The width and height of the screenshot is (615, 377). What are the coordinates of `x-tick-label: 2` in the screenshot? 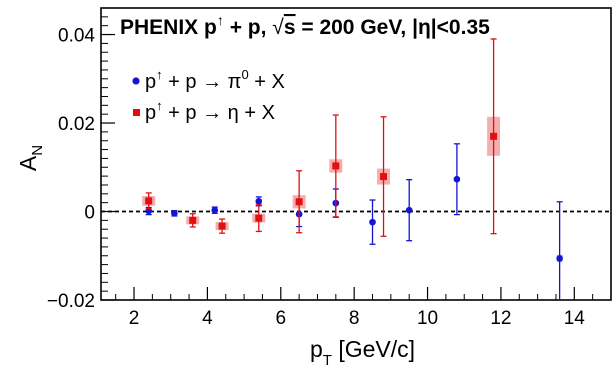 It's located at (134, 318).